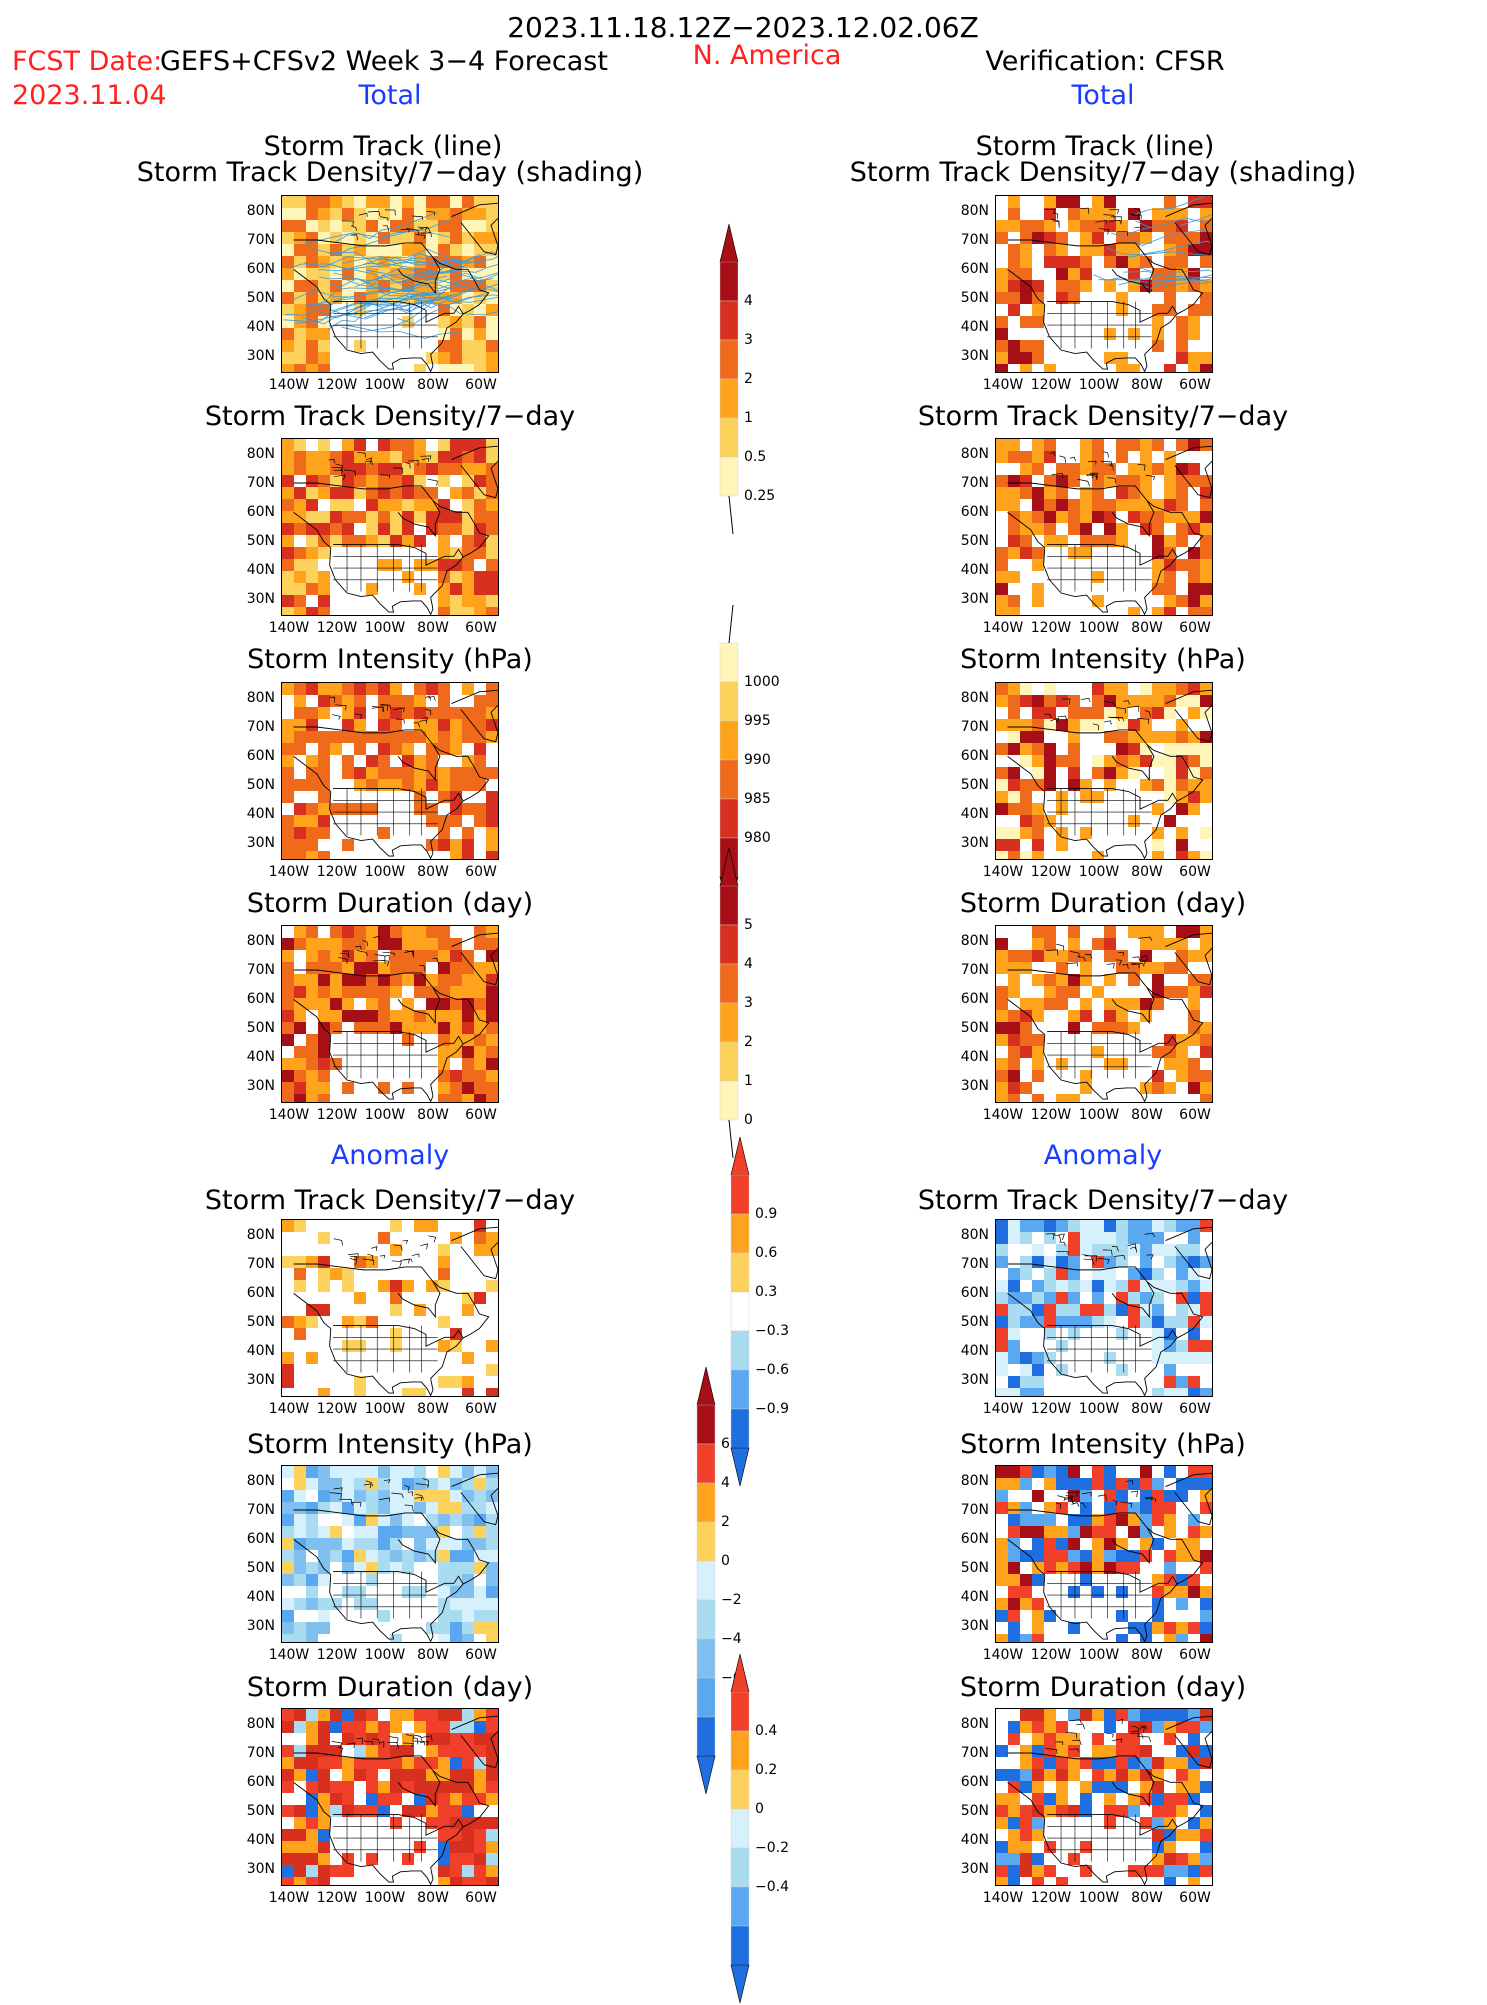 This screenshot has height=2005, width=1487. What do you see at coordinates (390, 172) in the screenshot?
I see `title-track-shading-fcst: Storm Track Density/7−day (shading)` at bounding box center [390, 172].